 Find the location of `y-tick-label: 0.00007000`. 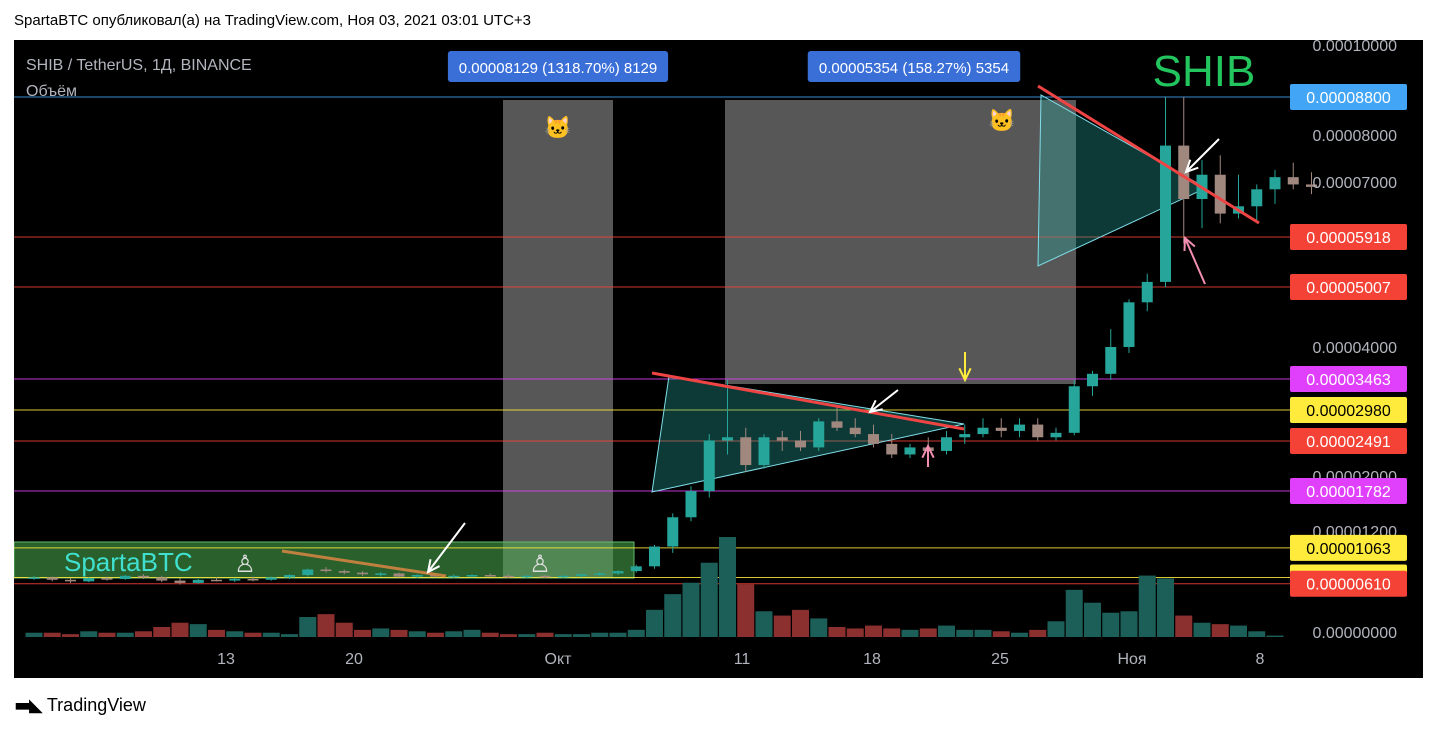

y-tick-label: 0.00007000 is located at coordinates (1354, 183).